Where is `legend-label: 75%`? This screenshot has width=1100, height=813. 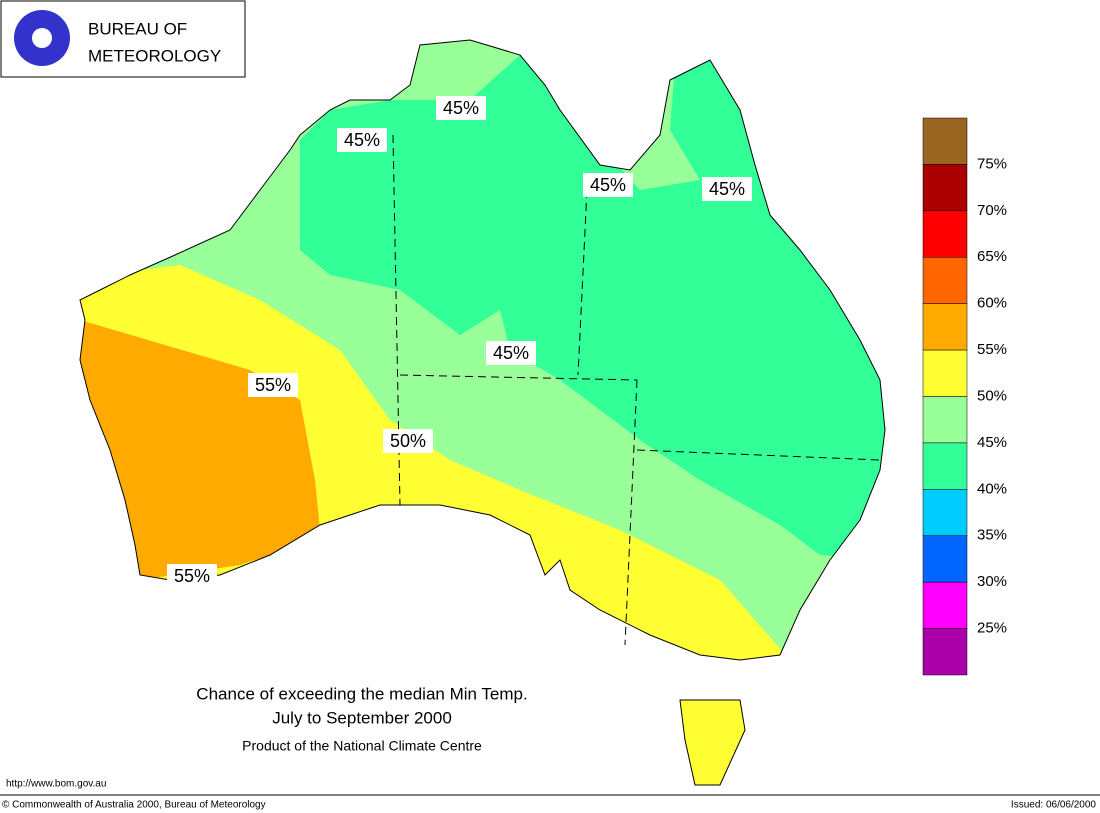 legend-label: 75% is located at coordinates (992, 163).